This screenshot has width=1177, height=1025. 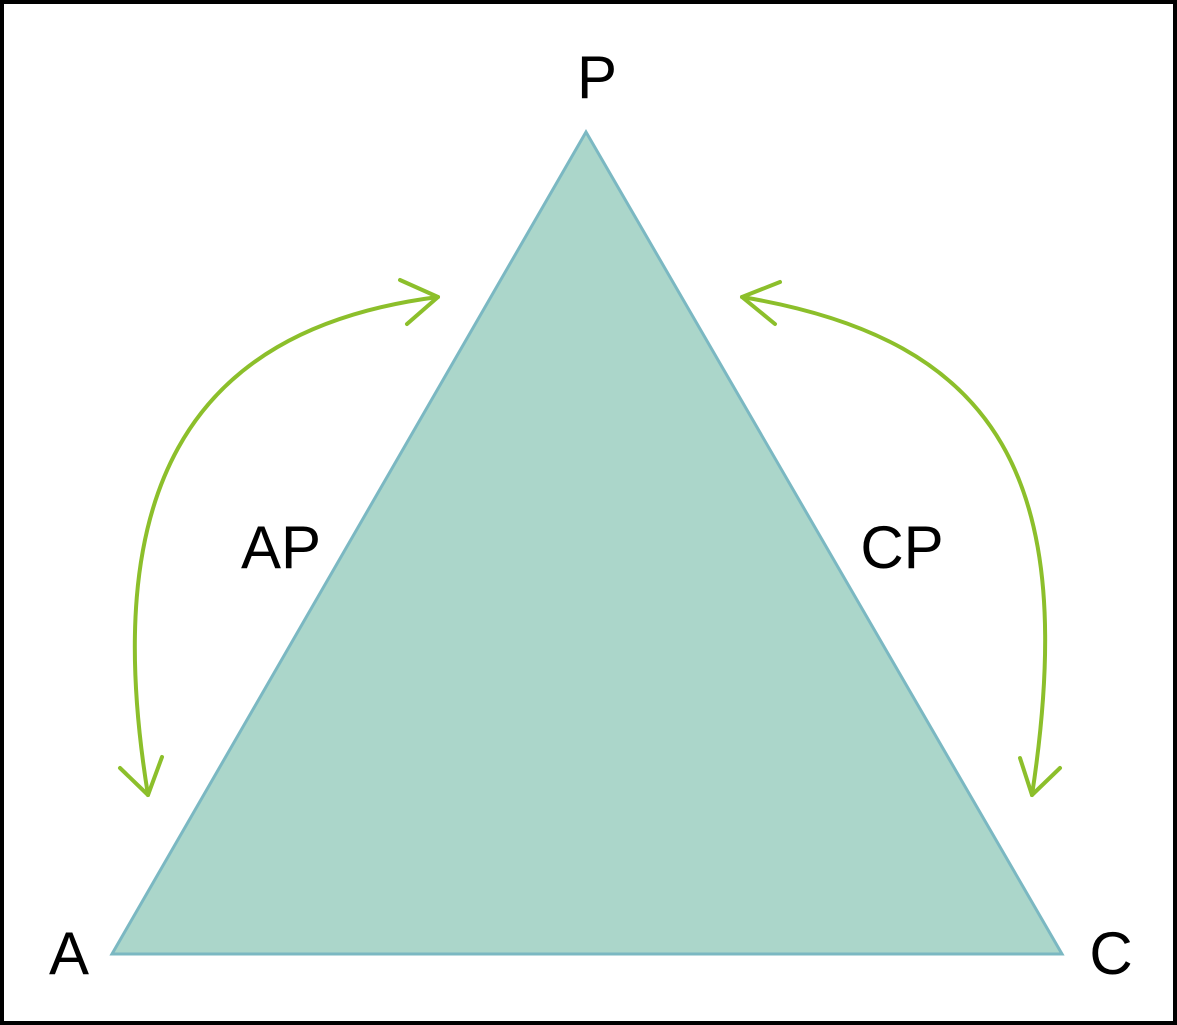 I want to click on arrow-ap-head-top, so click(x=419, y=302).